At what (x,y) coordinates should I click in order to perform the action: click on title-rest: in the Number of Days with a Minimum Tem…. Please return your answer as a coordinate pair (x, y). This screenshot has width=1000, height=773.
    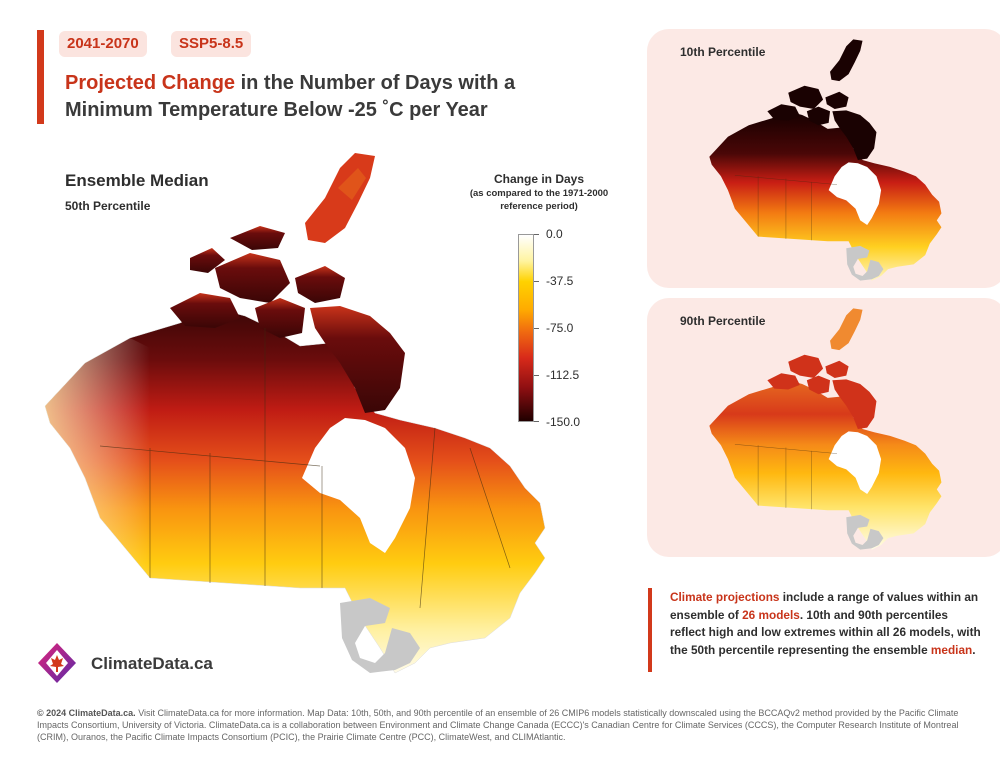
    Looking at the image, I should click on (290, 96).